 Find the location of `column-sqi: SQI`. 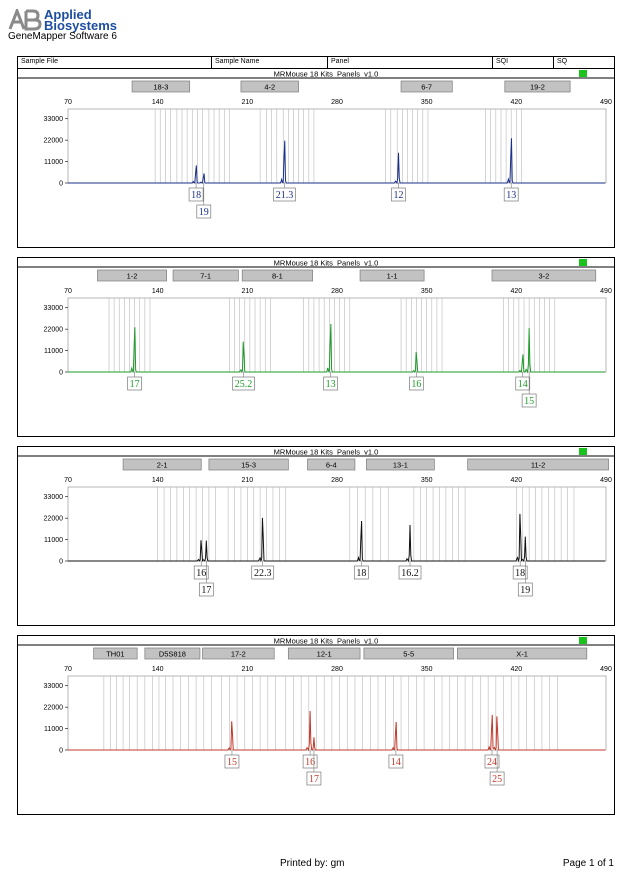

column-sqi: SQI is located at coordinates (502, 61).